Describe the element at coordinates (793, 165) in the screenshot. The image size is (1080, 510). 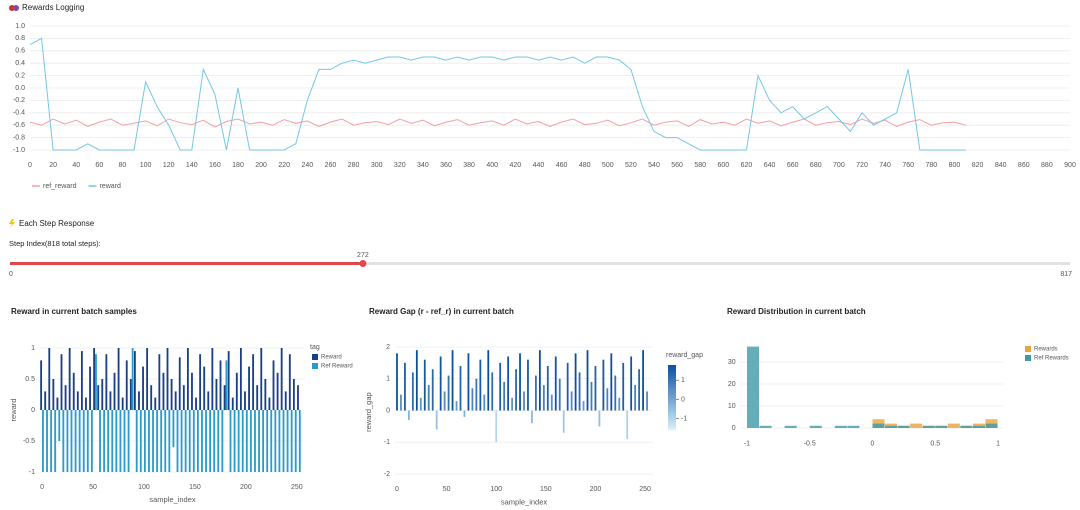
I see `x-tick-label: 660` at that location.